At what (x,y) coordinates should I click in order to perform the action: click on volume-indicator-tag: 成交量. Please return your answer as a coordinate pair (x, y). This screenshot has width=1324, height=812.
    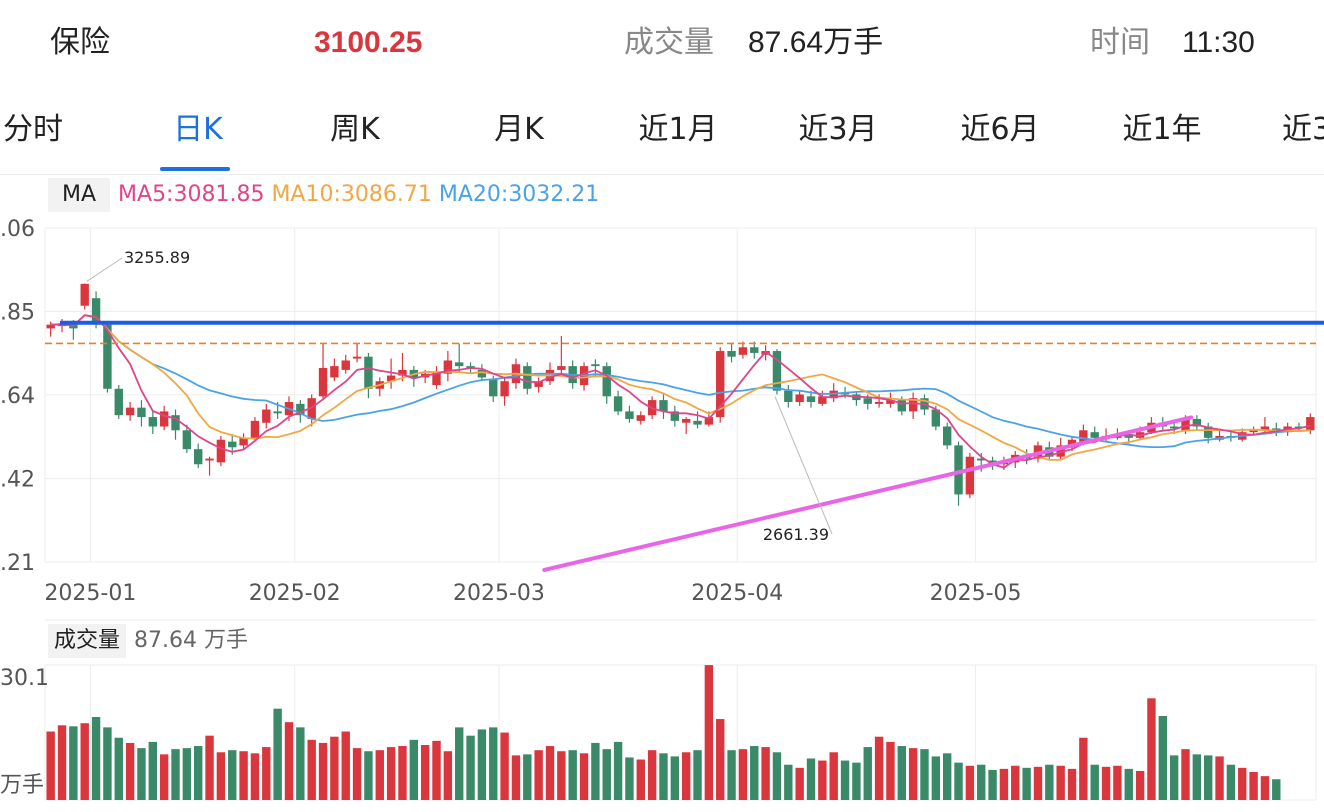
    Looking at the image, I should click on (87, 641).